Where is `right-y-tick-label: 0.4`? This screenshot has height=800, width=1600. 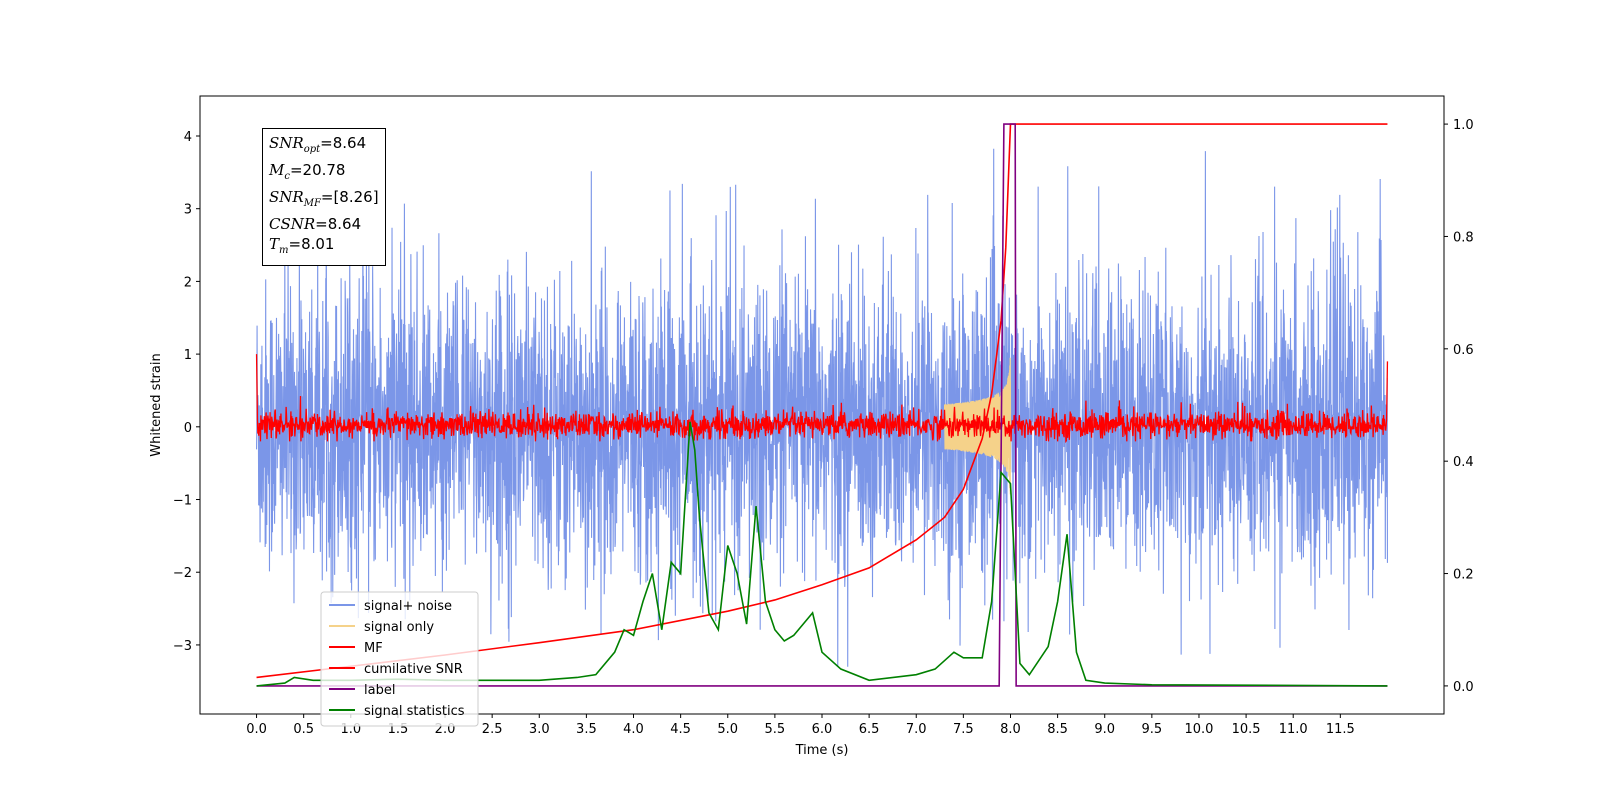 right-y-tick-label: 0.4 is located at coordinates (1463, 462).